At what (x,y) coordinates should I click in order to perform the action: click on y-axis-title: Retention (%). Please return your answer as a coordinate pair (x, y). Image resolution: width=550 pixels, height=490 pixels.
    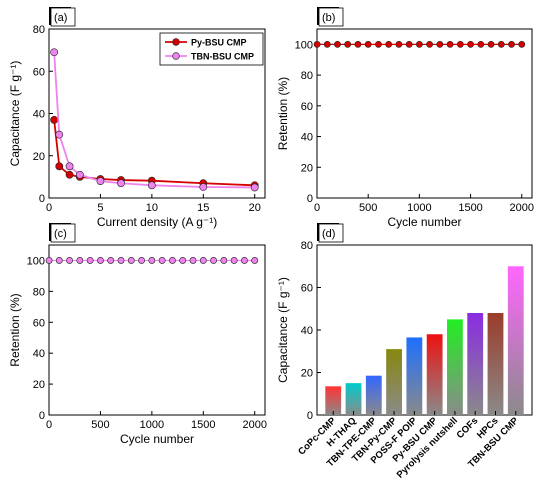
    Looking at the image, I should click on (15, 329).